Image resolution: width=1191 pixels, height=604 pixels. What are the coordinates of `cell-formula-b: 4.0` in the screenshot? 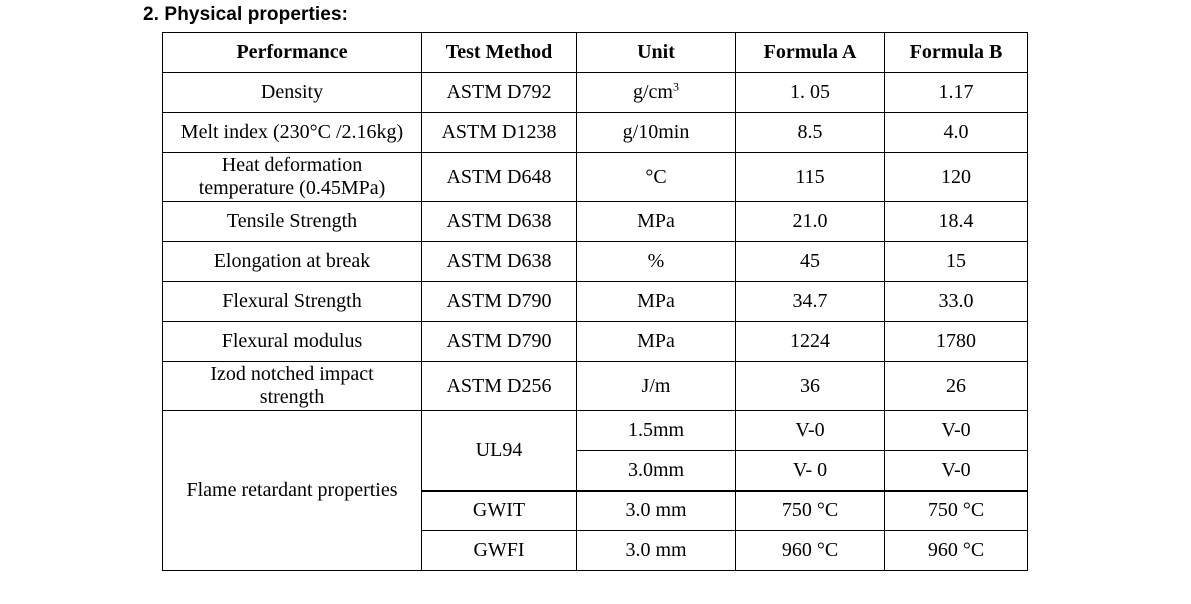 It's located at (956, 132).